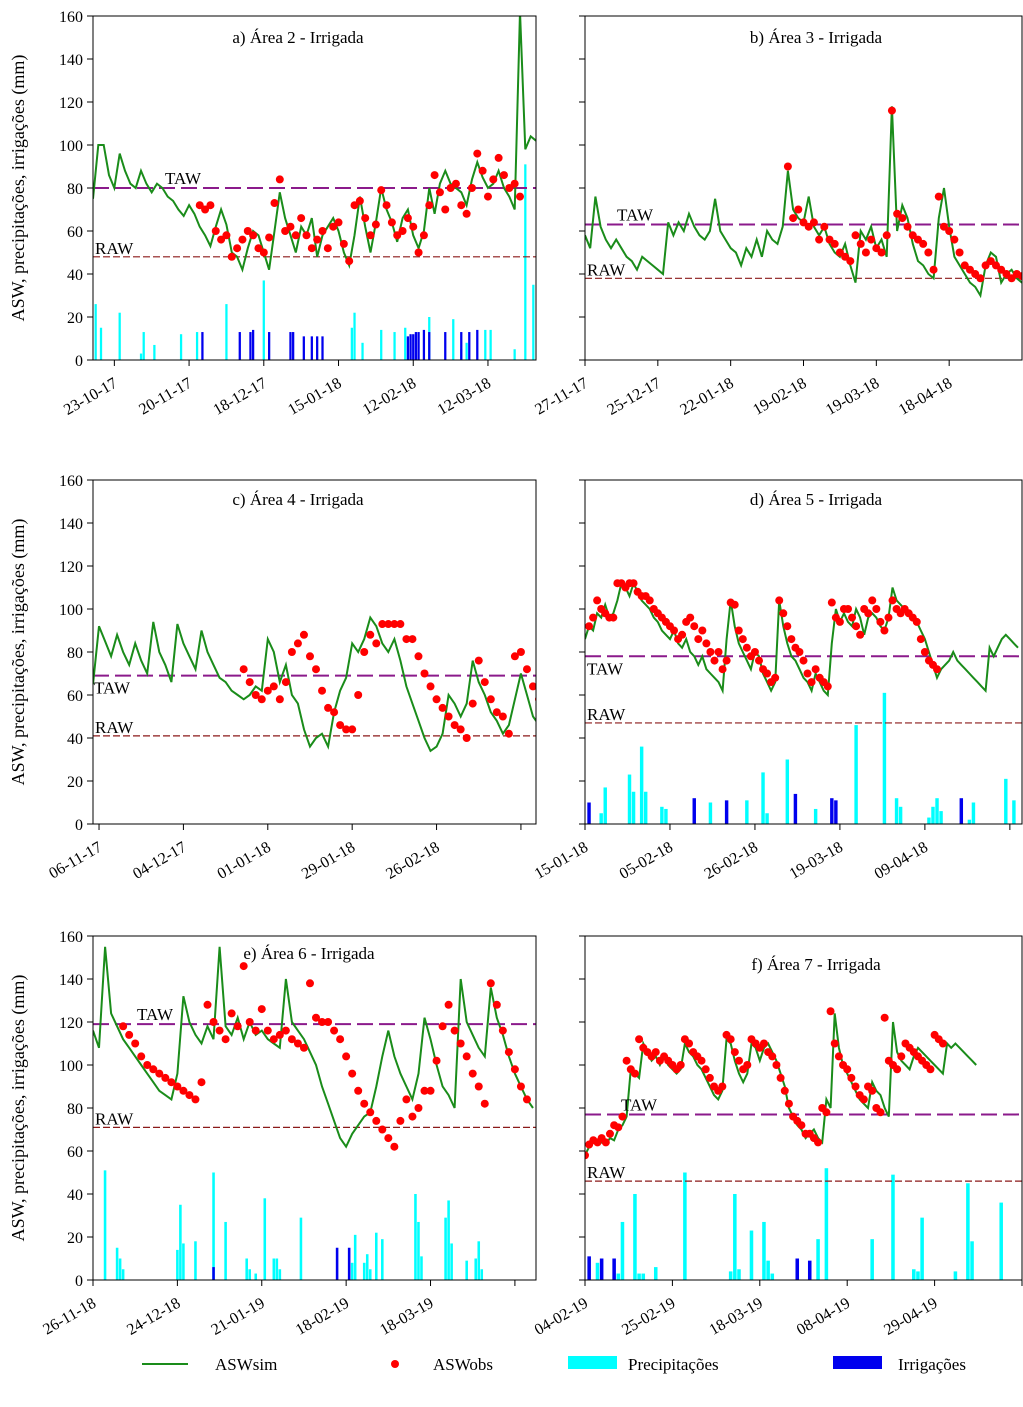 This screenshot has height=1407, width=1023. Describe the element at coordinates (643, 1364) in the screenshot. I see `legend-item-precip: Precipitações` at that location.